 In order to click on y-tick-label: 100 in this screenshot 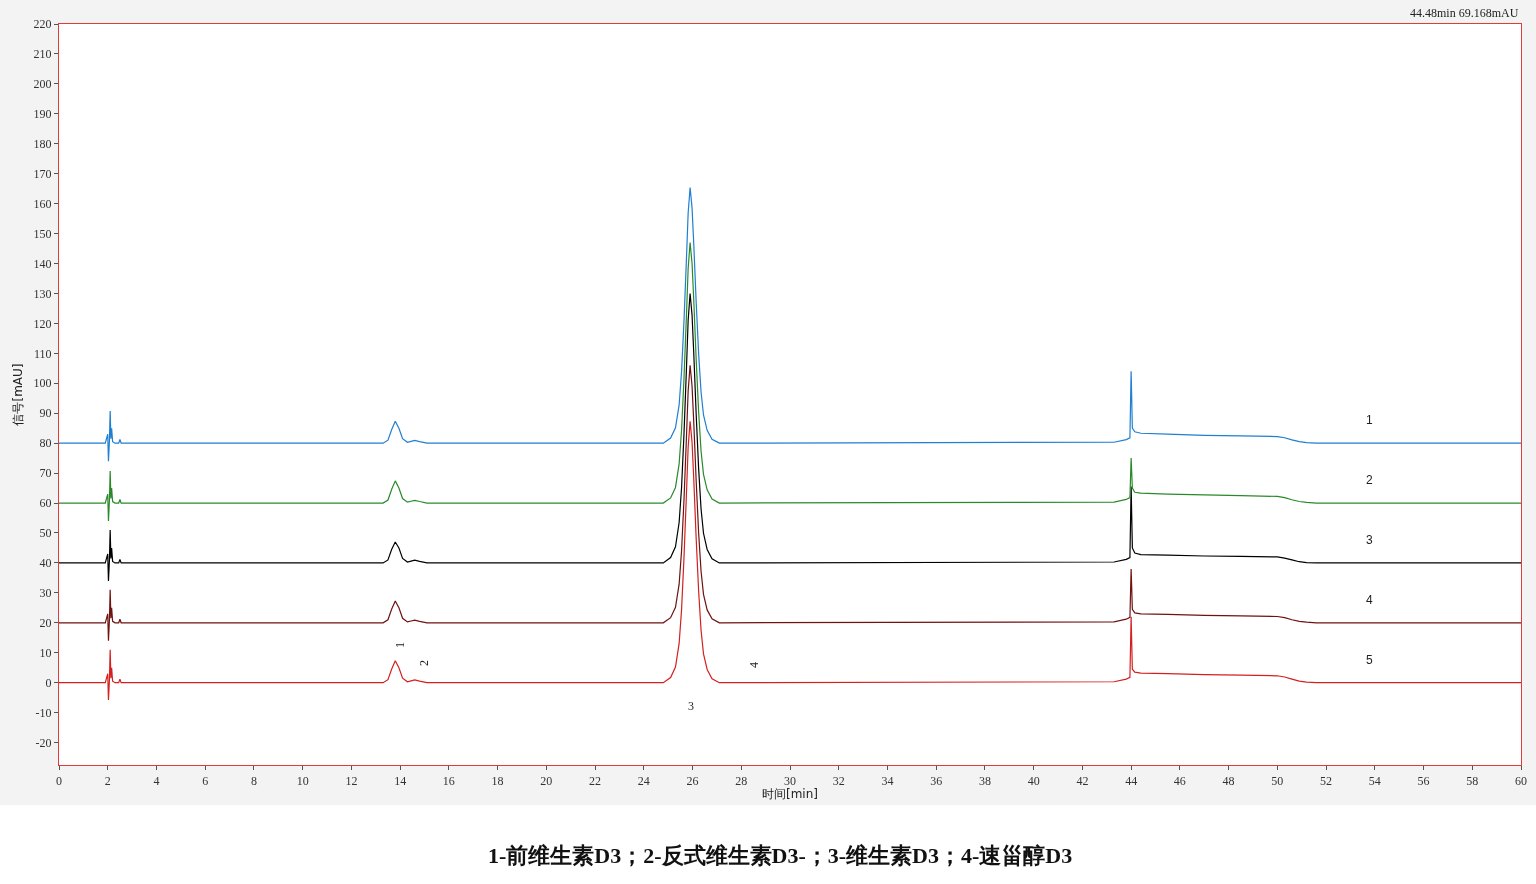, I will do `click(42, 383)`.